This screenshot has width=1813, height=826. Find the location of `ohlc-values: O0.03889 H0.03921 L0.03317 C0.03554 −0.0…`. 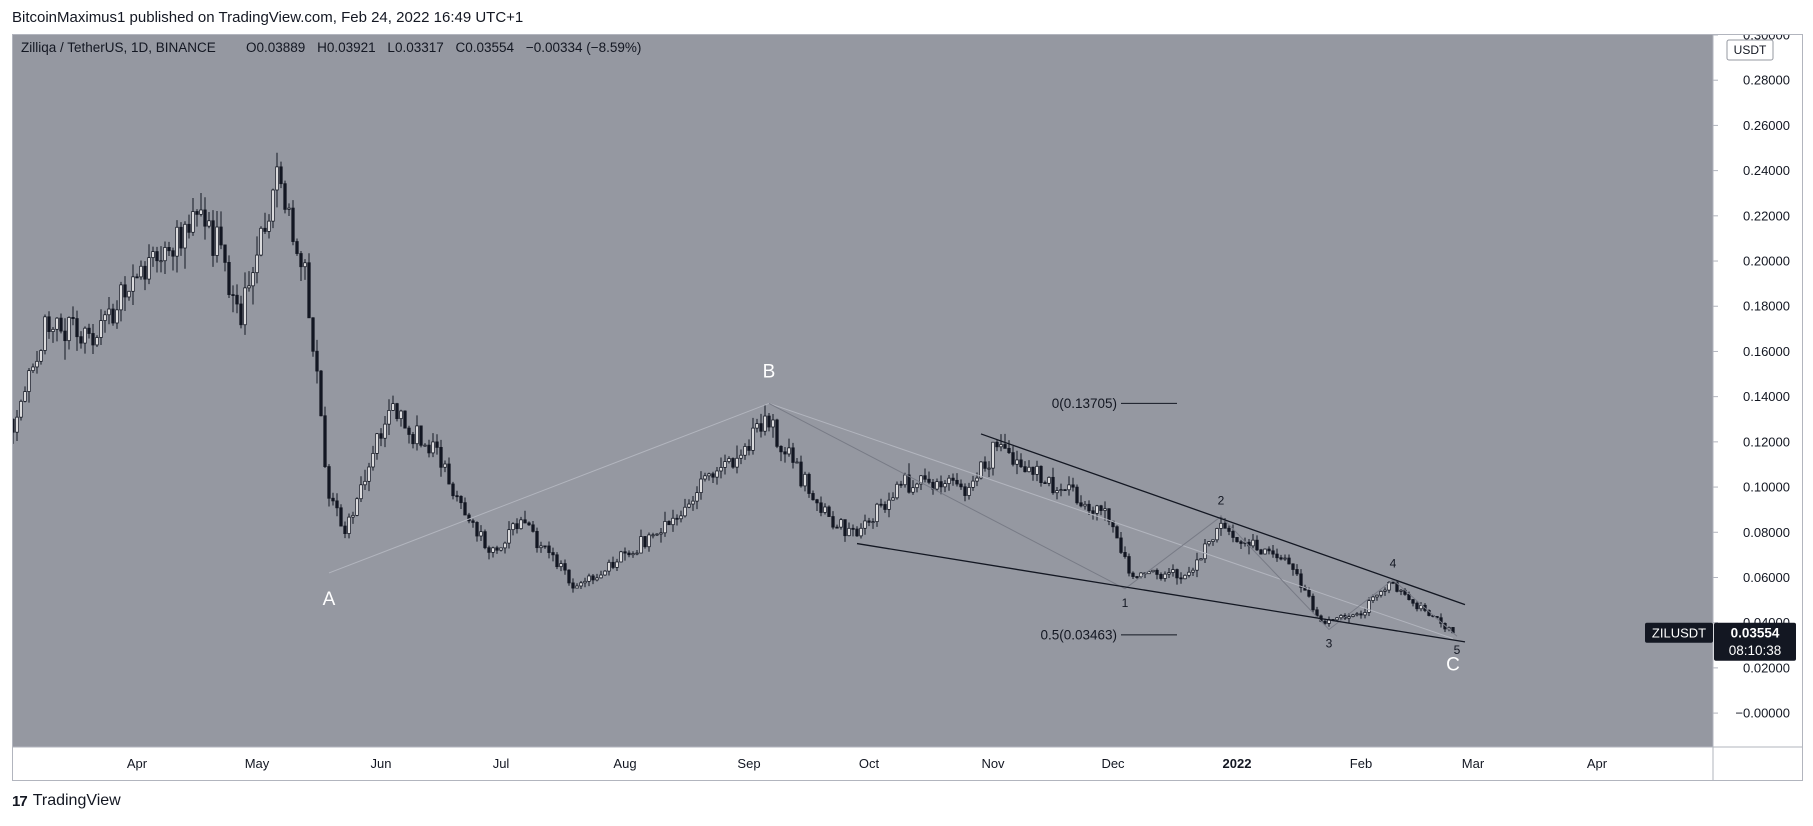

ohlc-values: O0.03889 H0.03921 L0.03317 C0.03554 −0.0… is located at coordinates (443, 47).